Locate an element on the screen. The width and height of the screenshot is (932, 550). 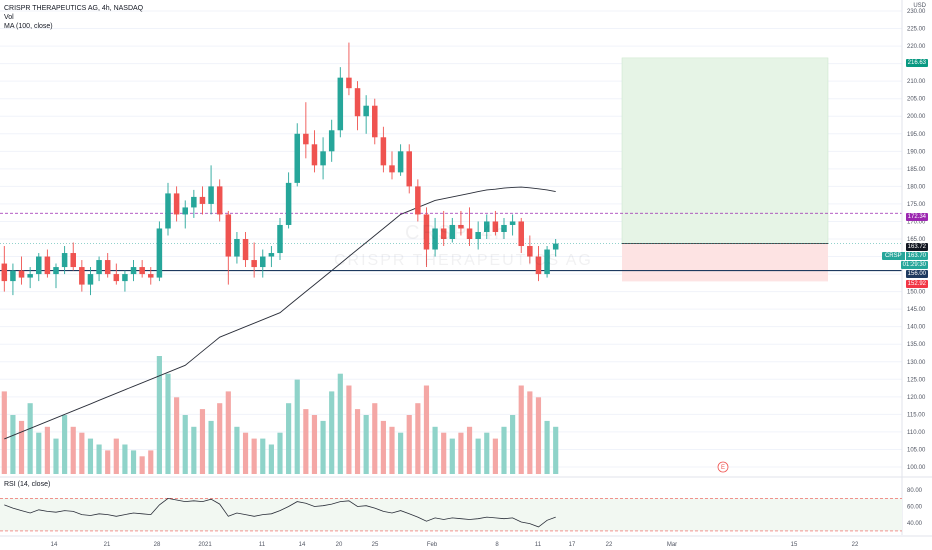
price-tick-label: 100.00 is located at coordinates (916, 468).